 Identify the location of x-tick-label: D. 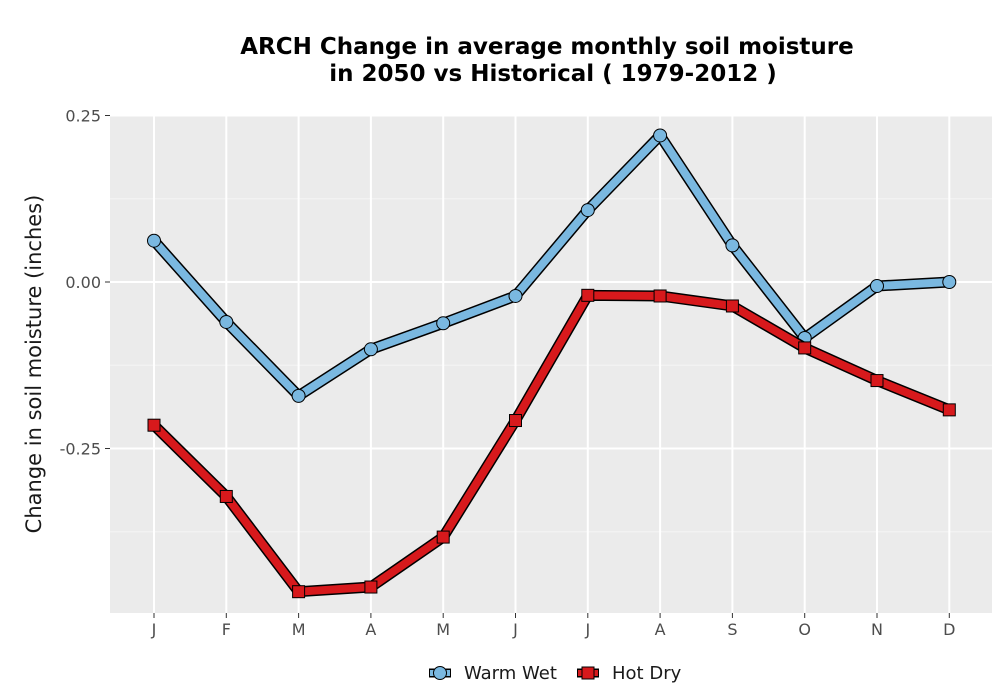
(949, 629).